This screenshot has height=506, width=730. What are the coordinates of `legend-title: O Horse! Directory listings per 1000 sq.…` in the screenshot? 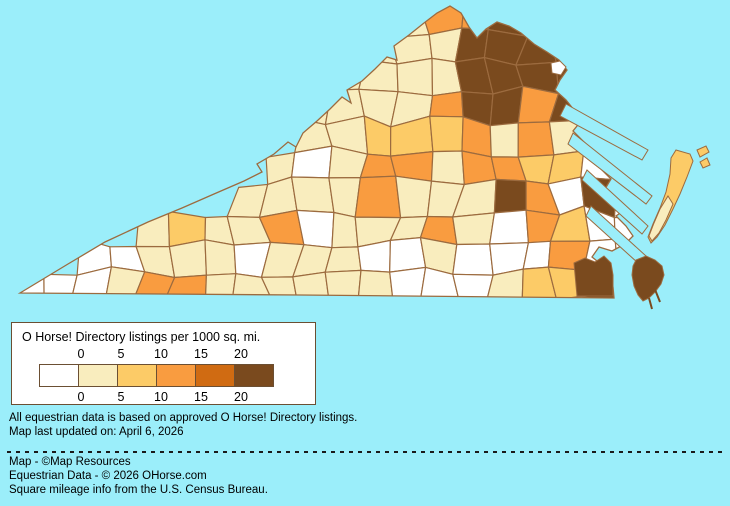 It's located at (141, 337).